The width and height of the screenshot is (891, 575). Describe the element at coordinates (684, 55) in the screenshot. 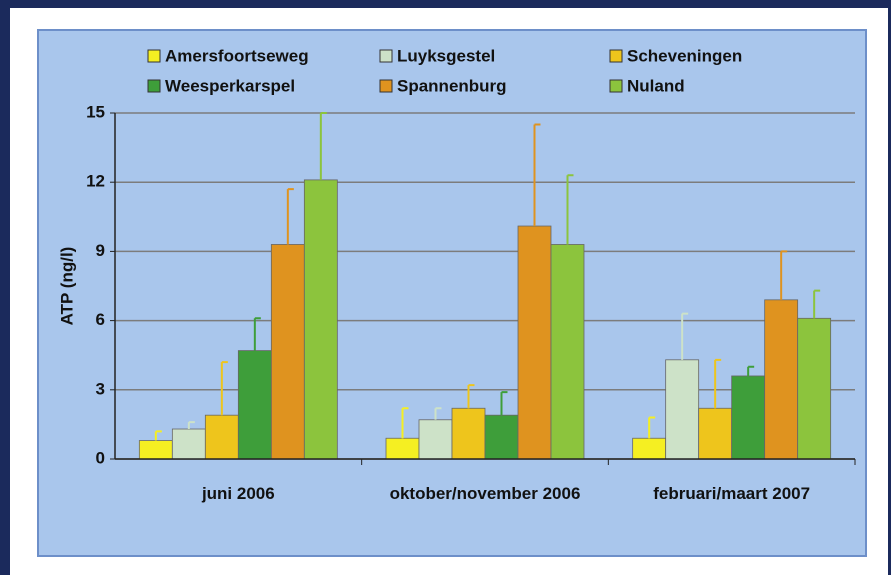

I see `legend-label: Scheveningen` at that location.